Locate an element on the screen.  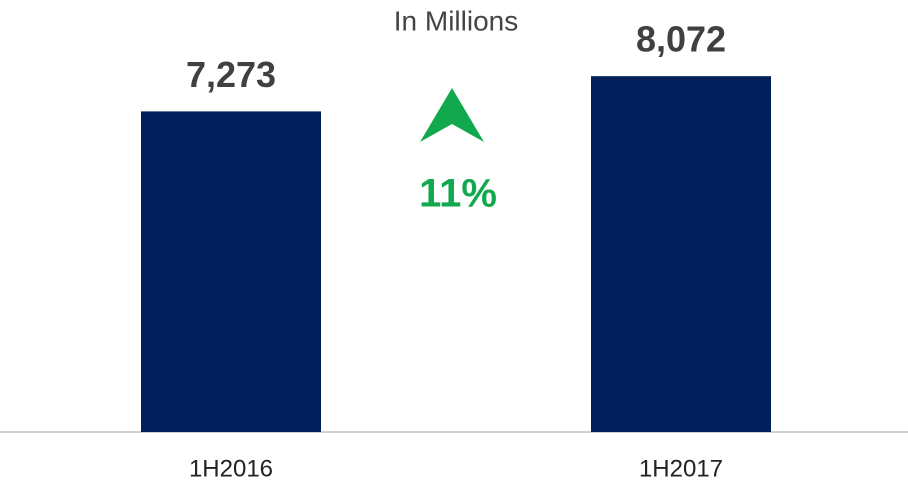
value-label: 7,273 is located at coordinates (231, 74).